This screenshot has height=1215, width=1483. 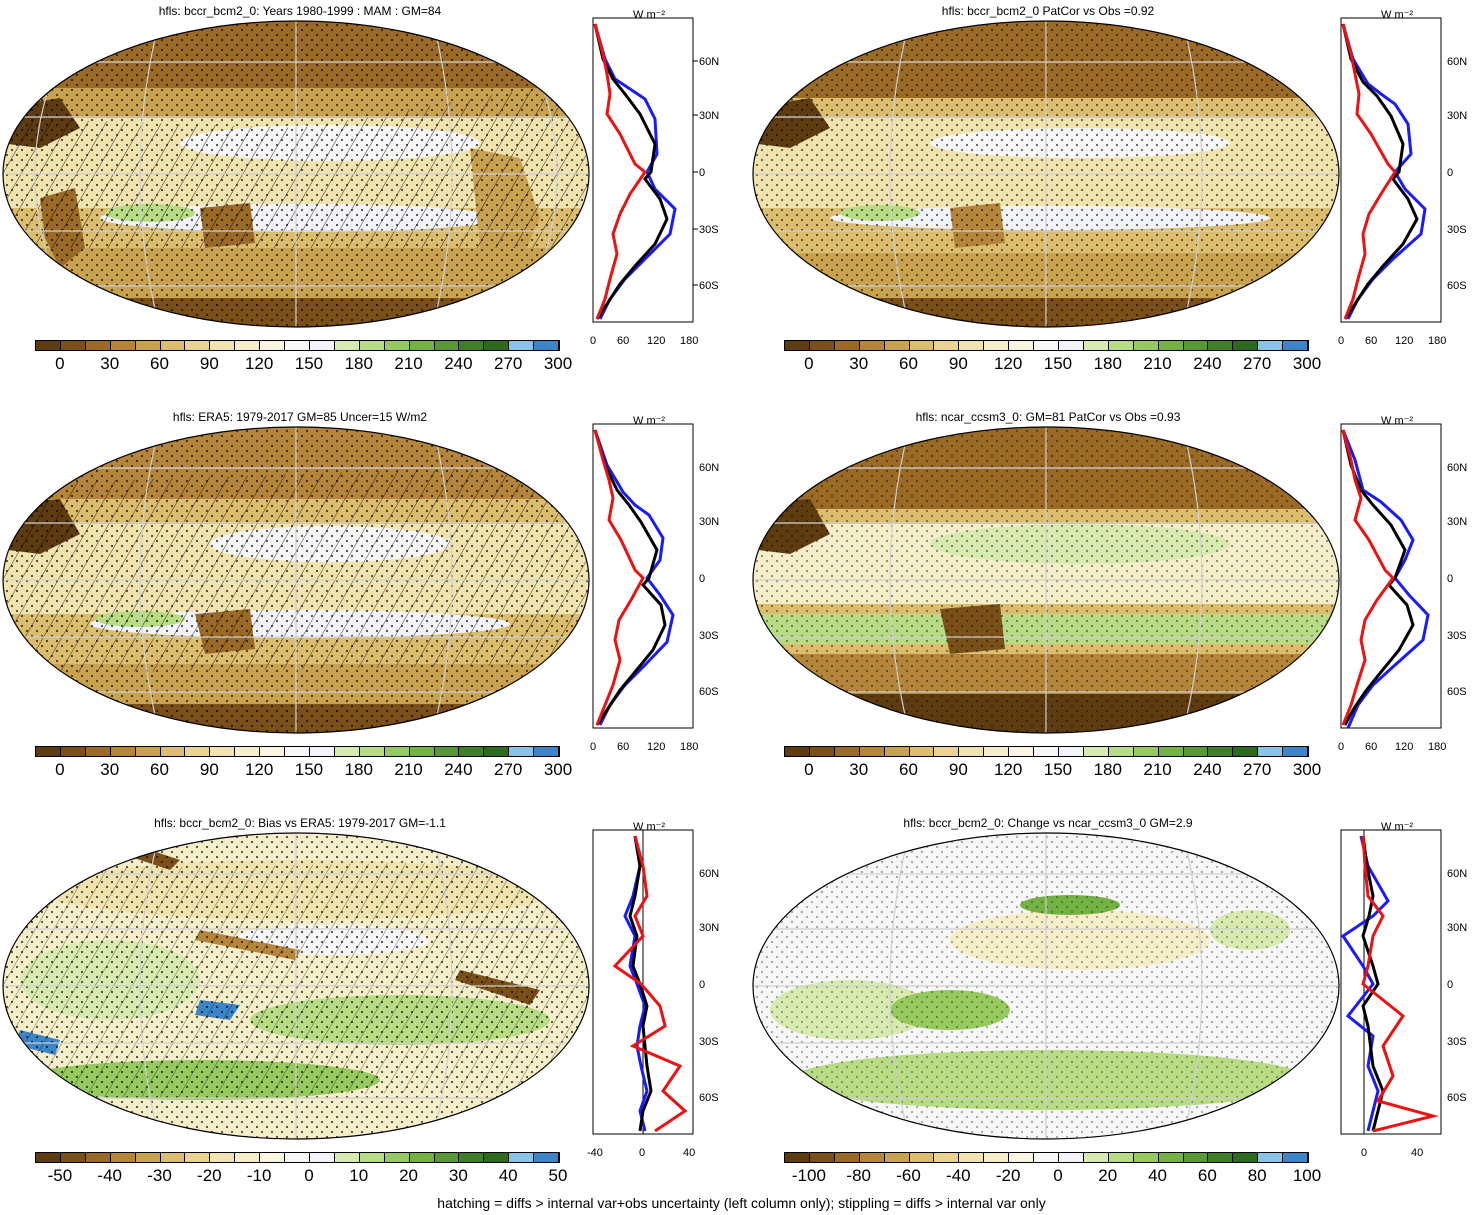 What do you see at coordinates (303, 771) in the screenshot?
I see `colorbar-labels: 0 30 60 90 120 150 180 210 240 270 300` at bounding box center [303, 771].